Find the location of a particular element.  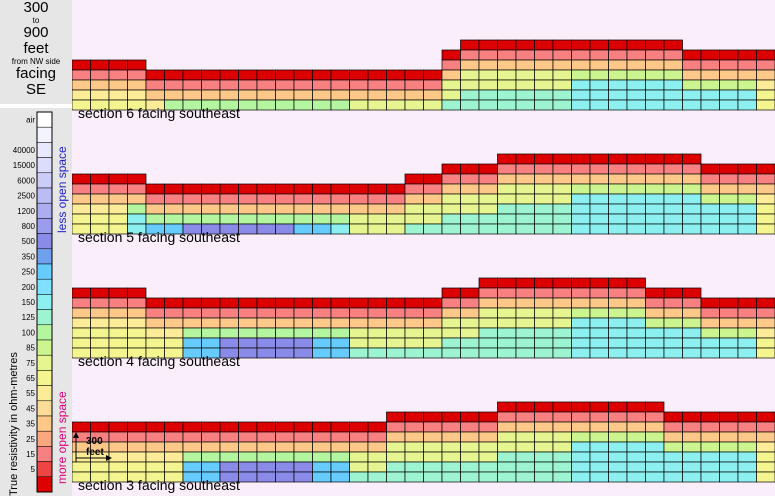

title-line-300: 300 is located at coordinates (36, 8).